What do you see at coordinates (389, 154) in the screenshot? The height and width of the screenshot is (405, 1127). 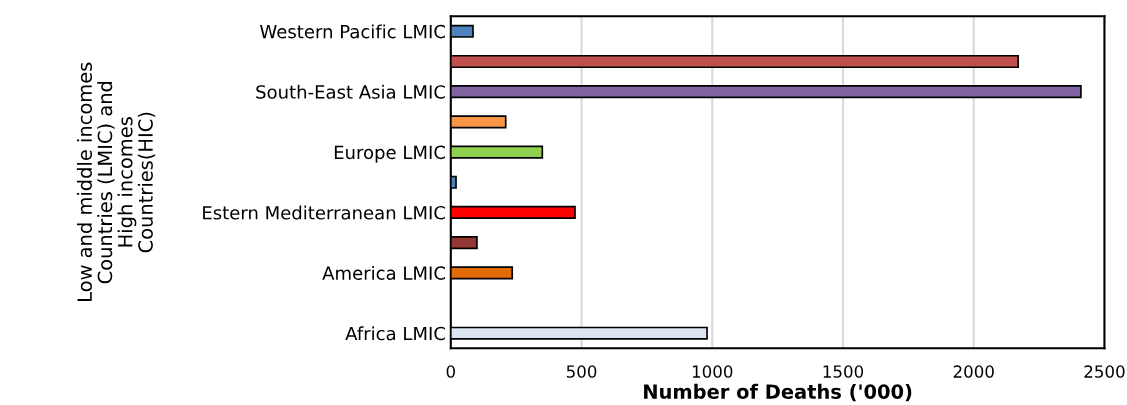 I see `y-tick-label: Europe LMIC` at bounding box center [389, 154].